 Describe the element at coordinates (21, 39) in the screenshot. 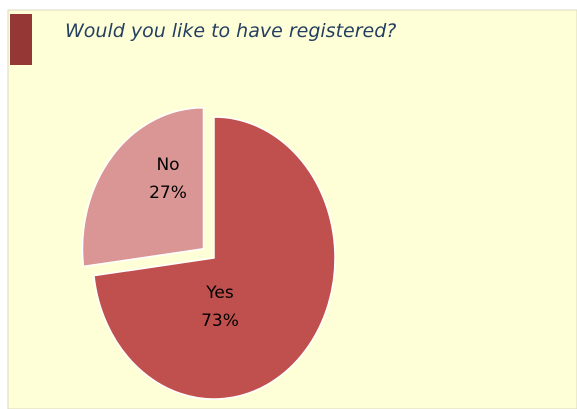

I see `title-accent` at that location.